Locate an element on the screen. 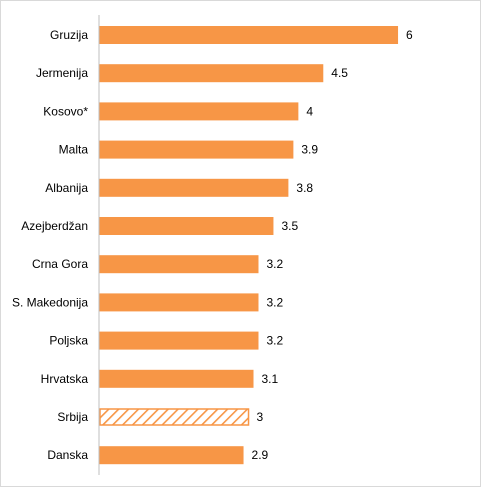 The image size is (481, 487). category-label: Gruzija is located at coordinates (69, 35).